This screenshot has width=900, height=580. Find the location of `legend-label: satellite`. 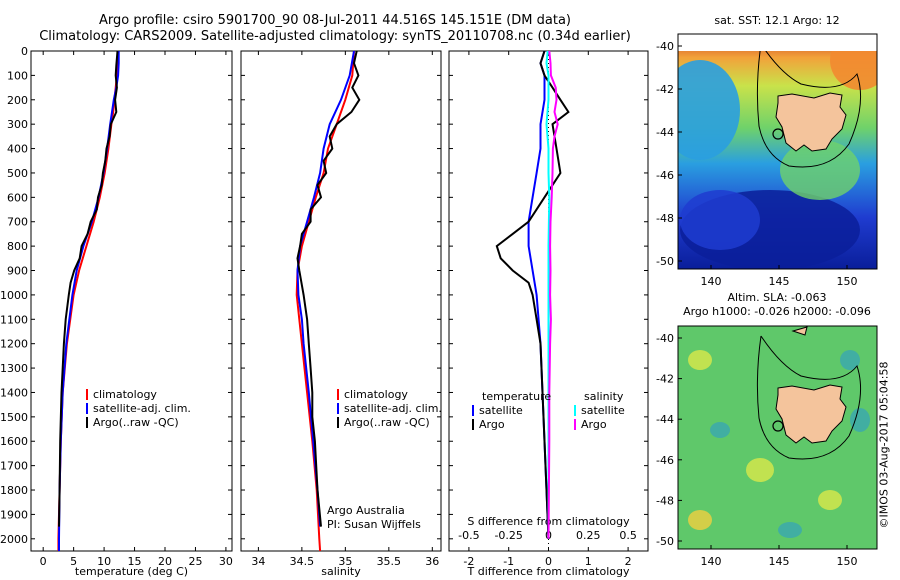

legend-label: satellite is located at coordinates (501, 410).